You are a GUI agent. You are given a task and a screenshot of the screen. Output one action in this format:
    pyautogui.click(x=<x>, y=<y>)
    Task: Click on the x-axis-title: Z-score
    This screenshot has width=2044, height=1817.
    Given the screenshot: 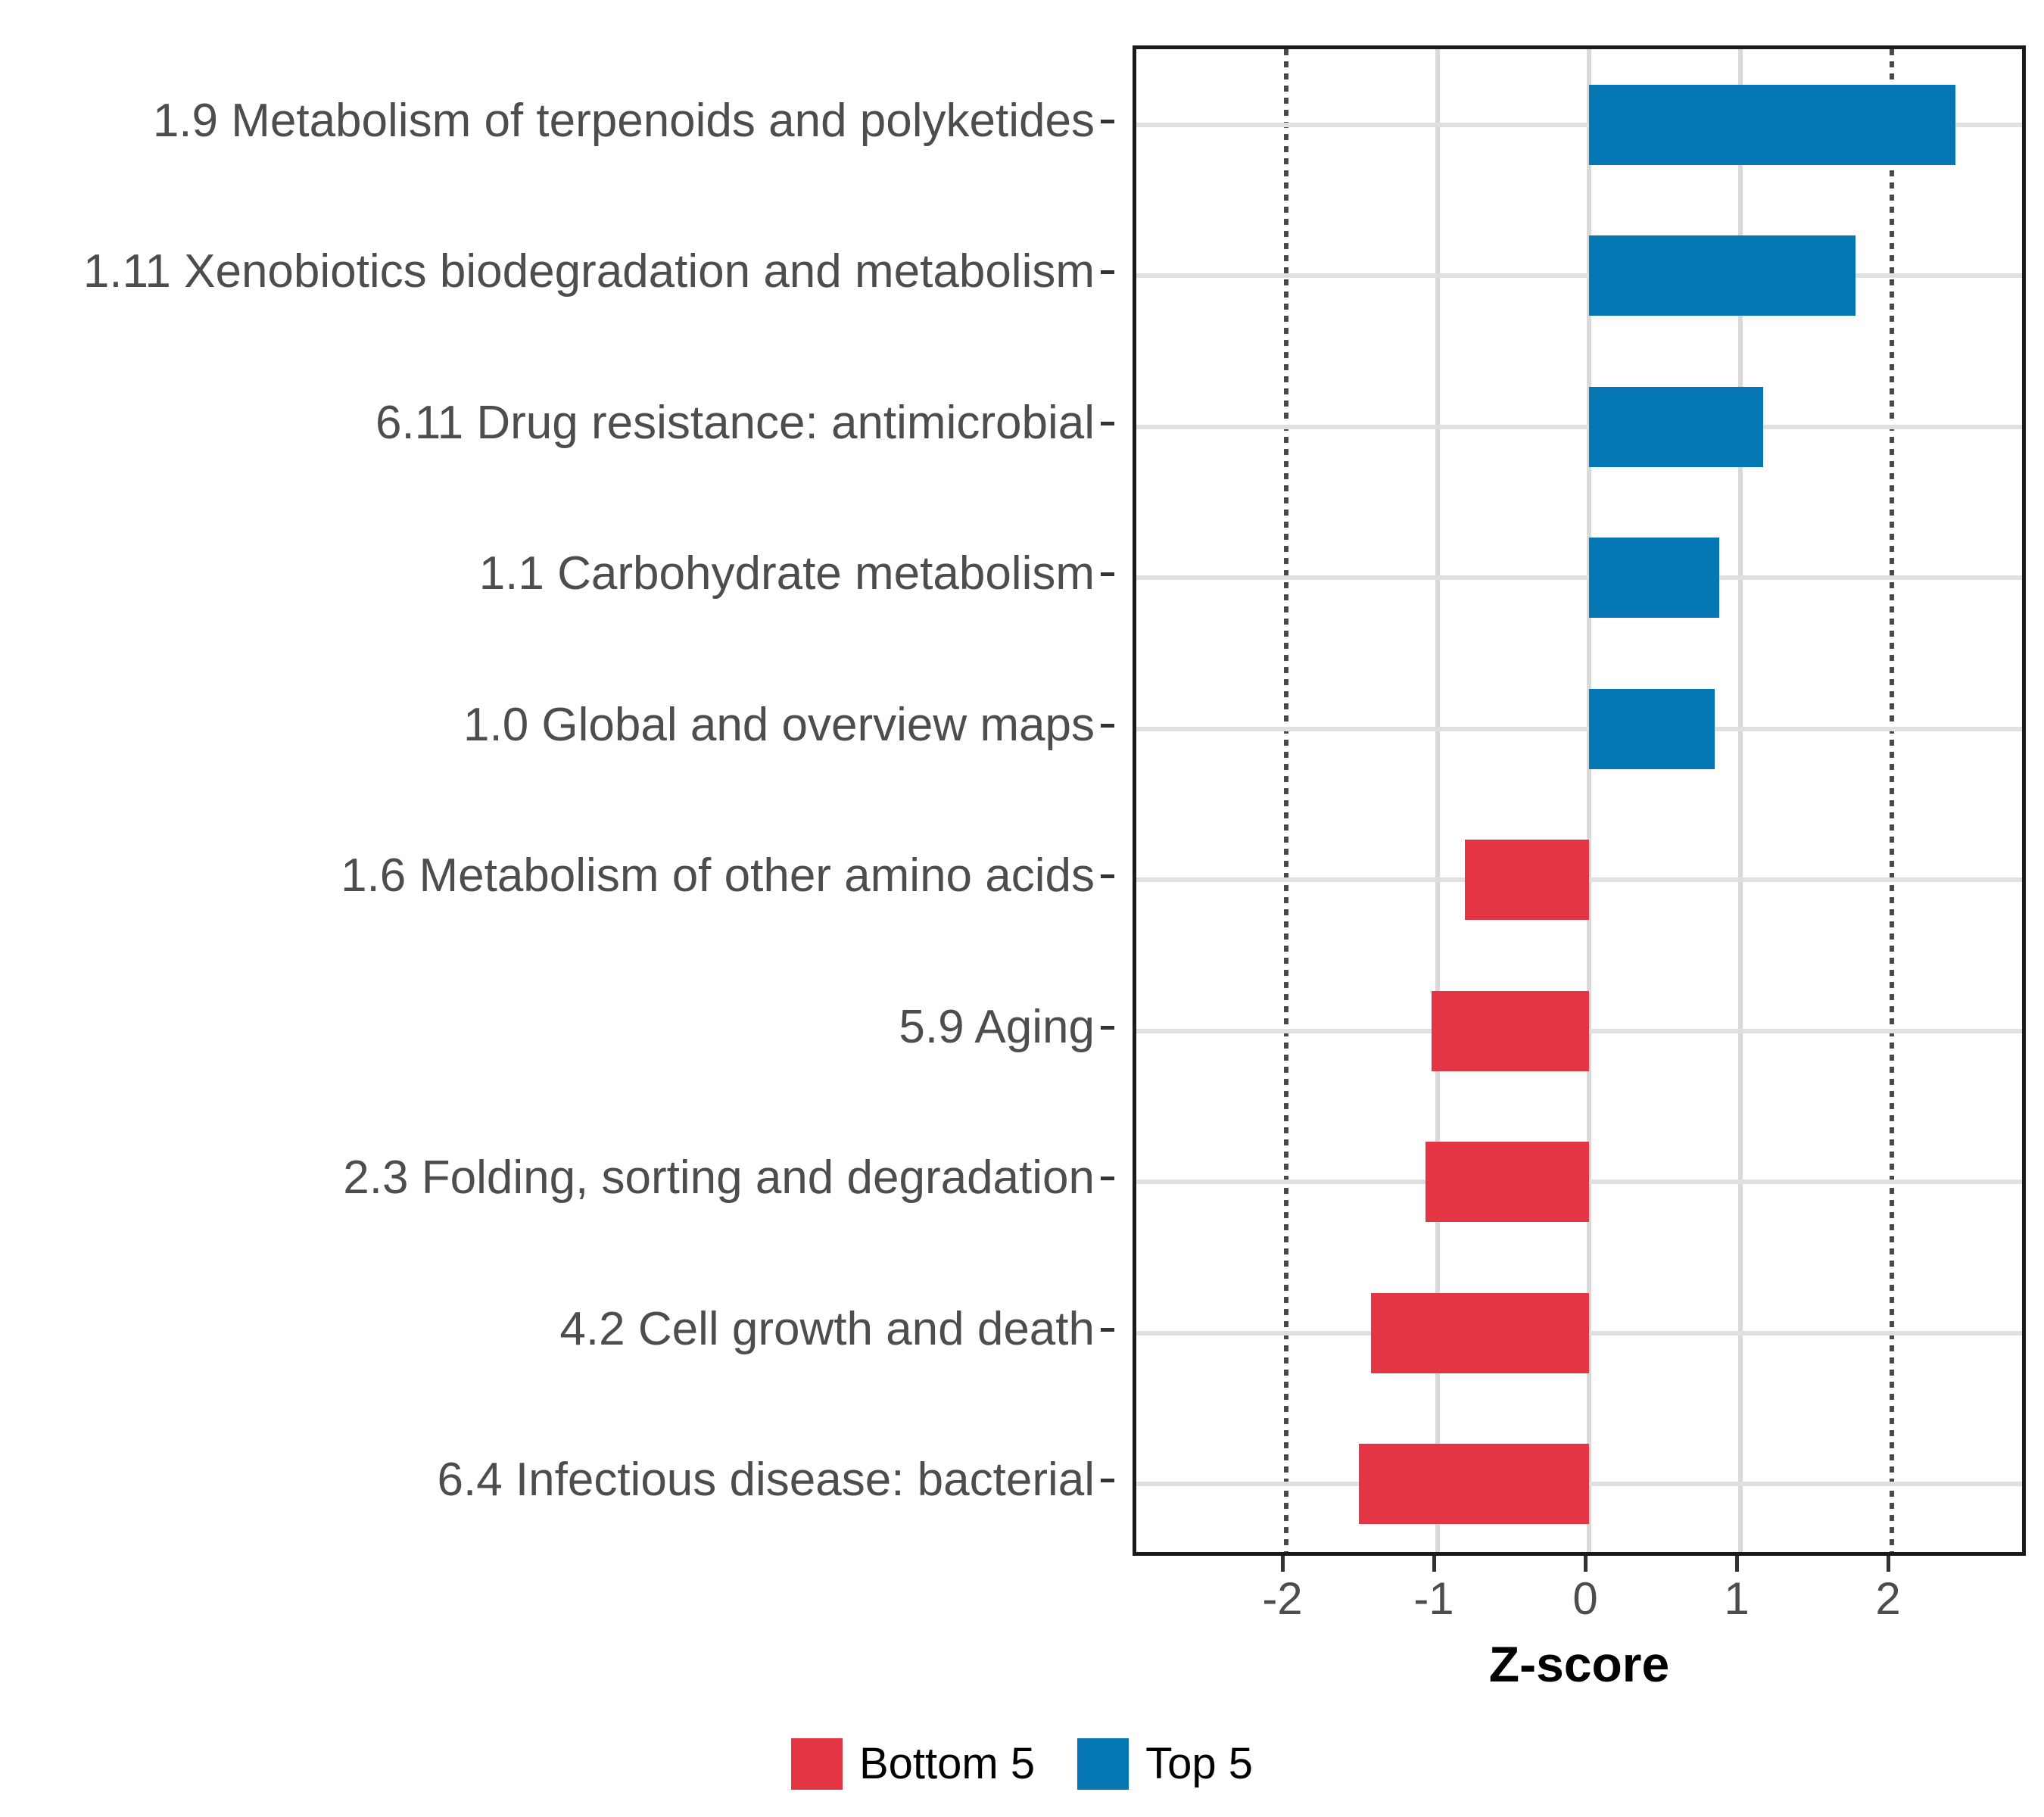 What is the action you would take?
    pyautogui.click(x=1579, y=1664)
    